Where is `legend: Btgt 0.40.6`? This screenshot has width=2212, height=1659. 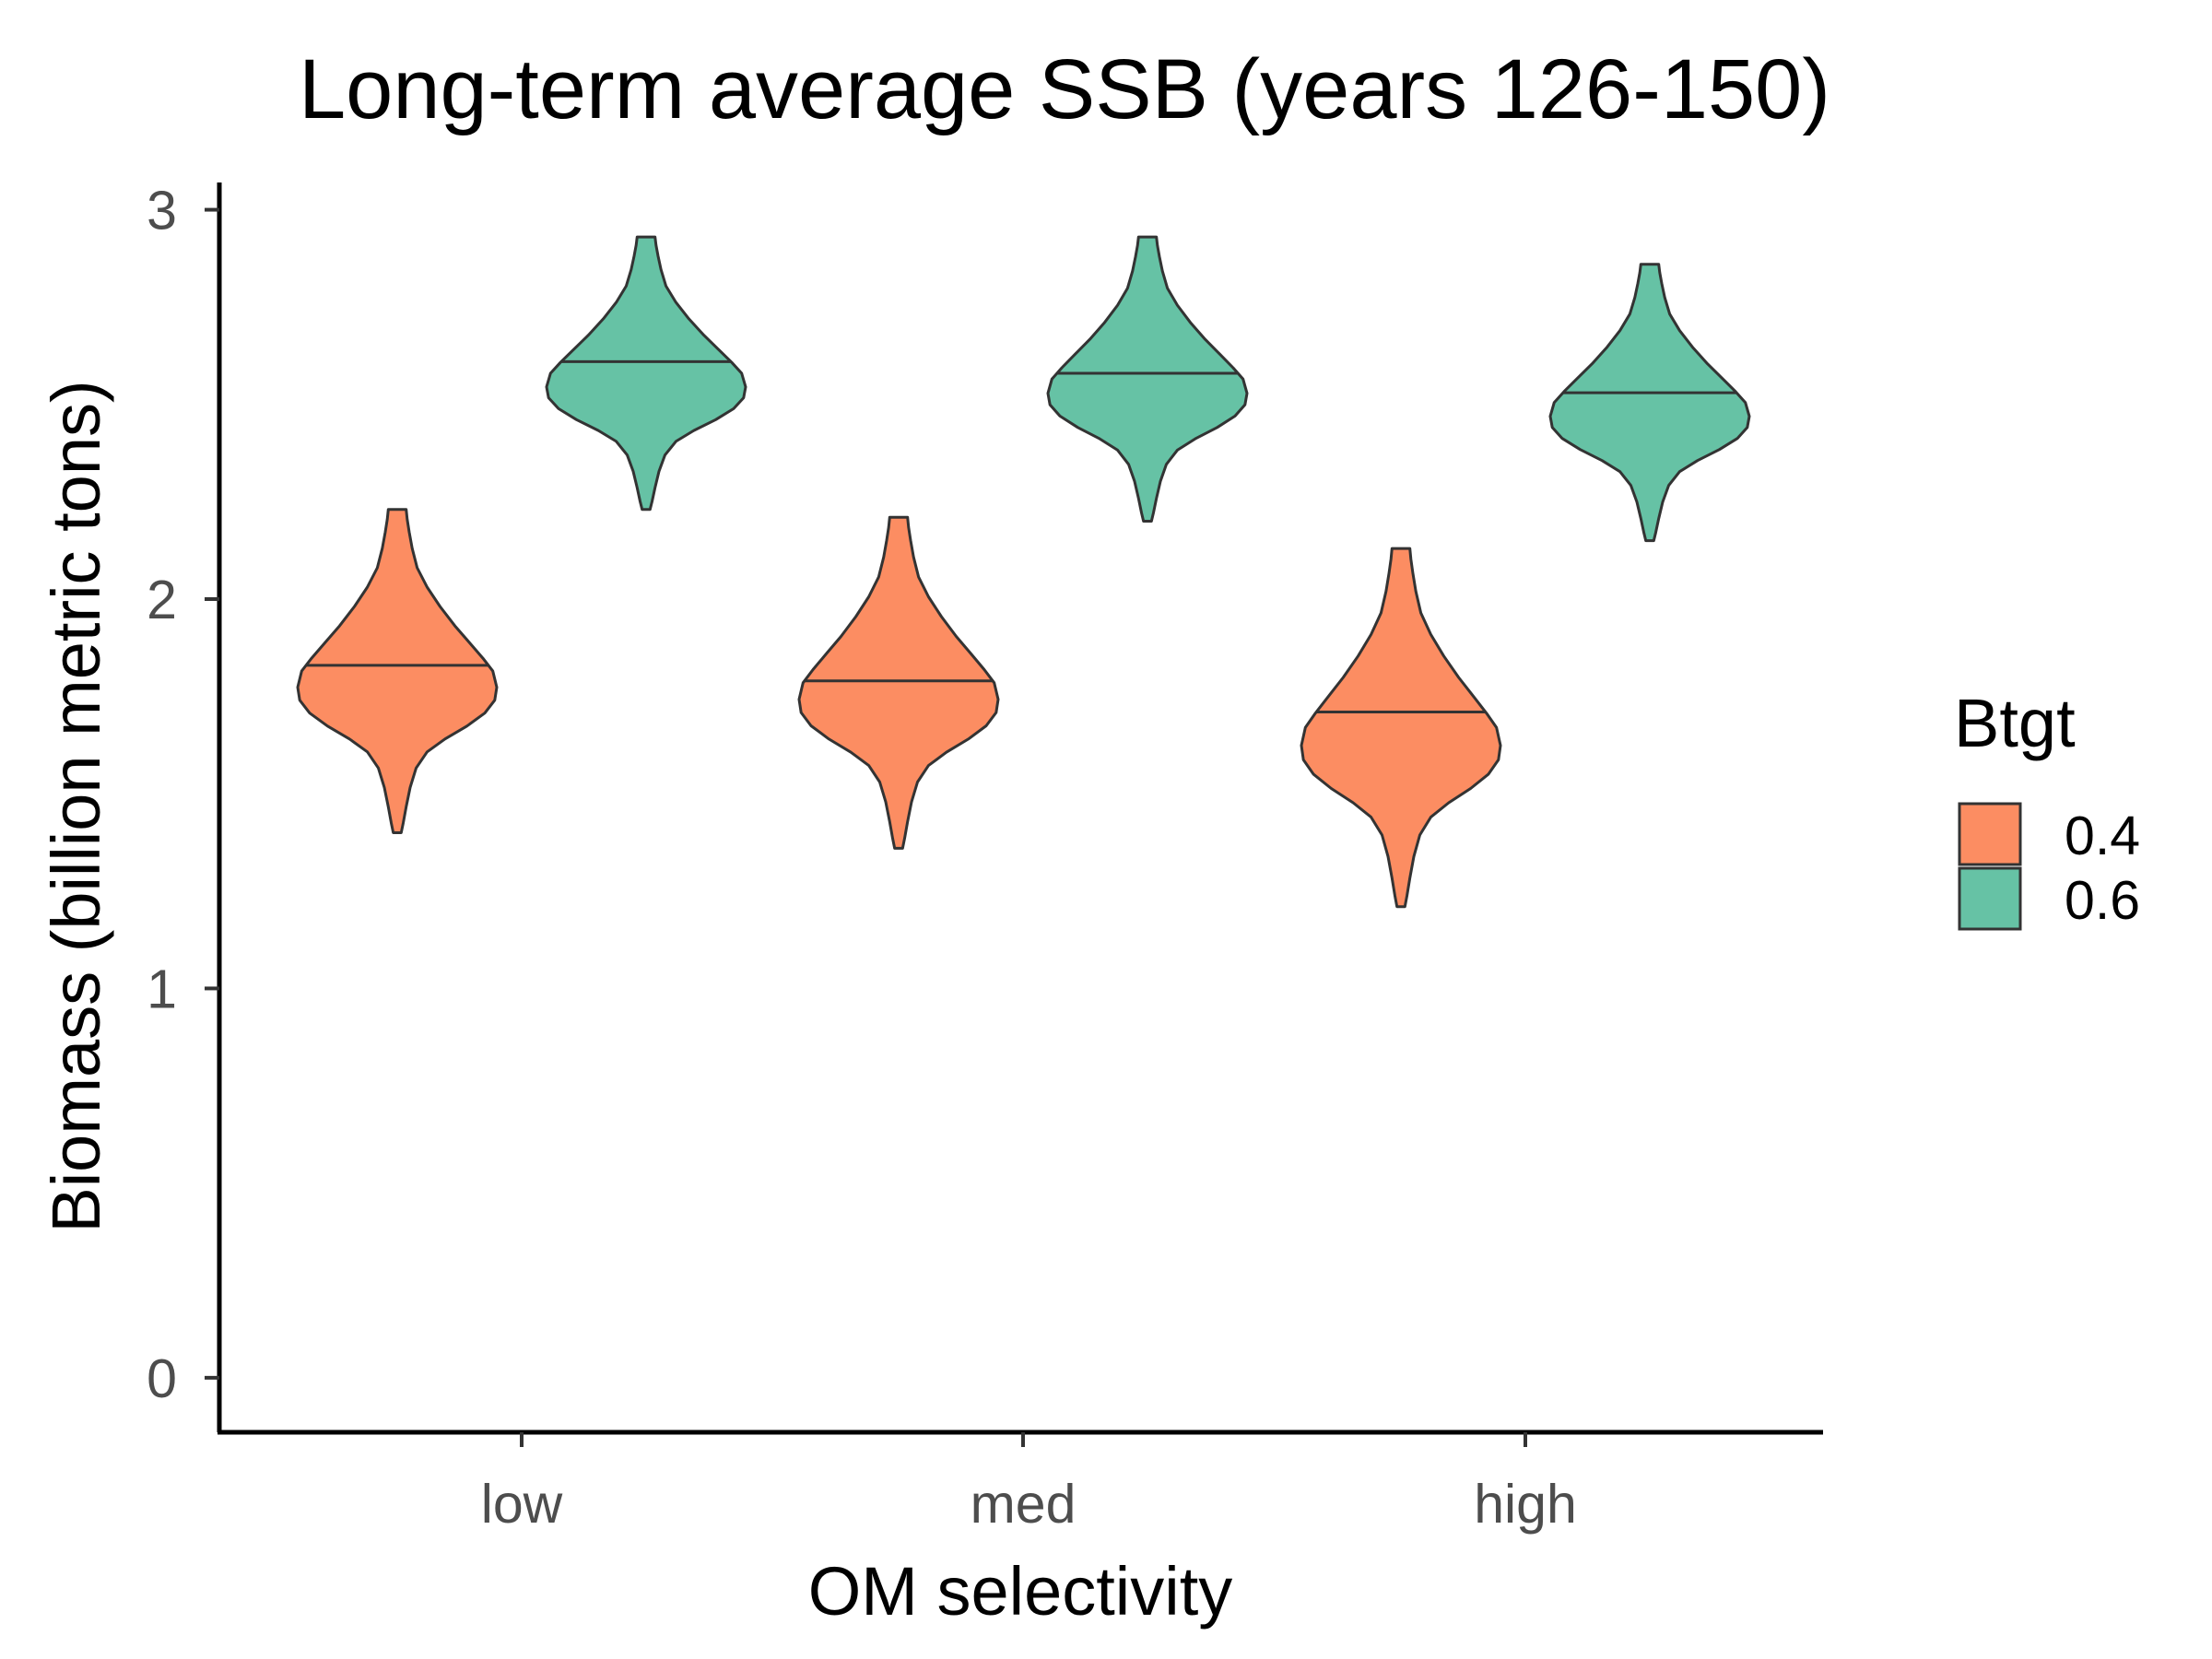 legend: Btgt 0.40.6 is located at coordinates (2047, 808).